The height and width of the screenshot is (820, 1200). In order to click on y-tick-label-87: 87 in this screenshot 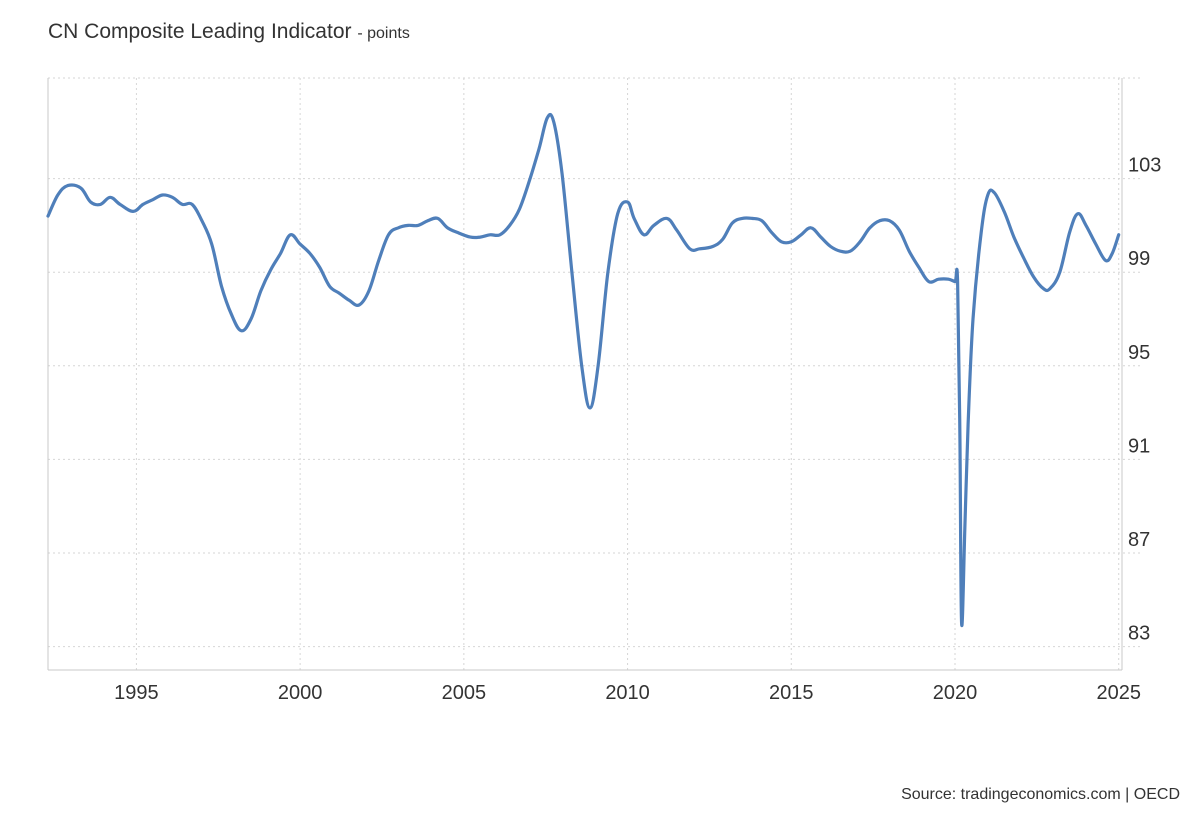, I will do `click(1139, 540)`.